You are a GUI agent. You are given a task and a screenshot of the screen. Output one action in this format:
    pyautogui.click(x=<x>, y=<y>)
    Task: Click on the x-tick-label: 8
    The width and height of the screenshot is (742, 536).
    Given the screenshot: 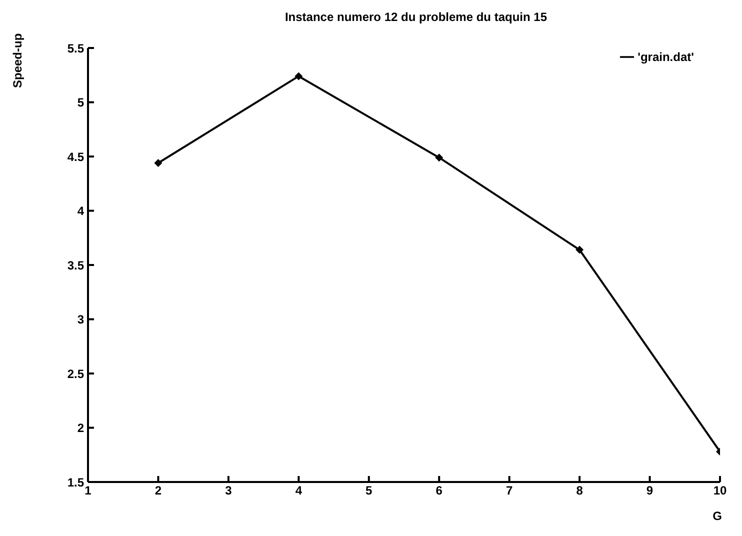 What is the action you would take?
    pyautogui.click(x=580, y=491)
    